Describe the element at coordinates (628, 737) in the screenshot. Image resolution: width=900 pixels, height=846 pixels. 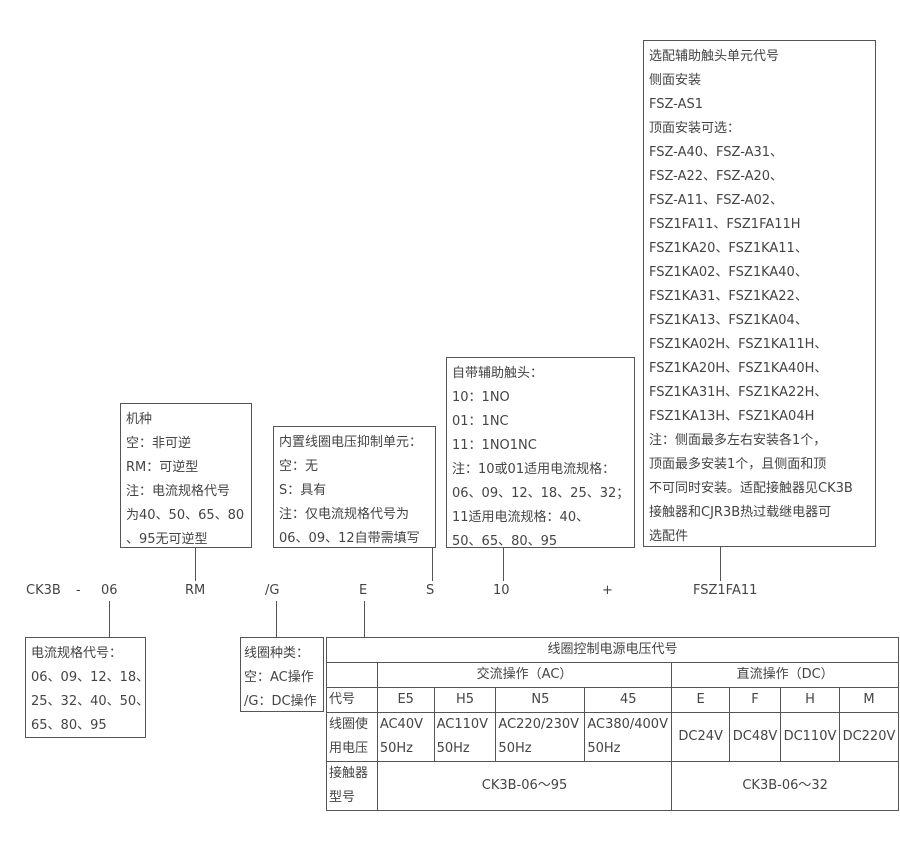
I see `ac-voltage-cell: AC380/400V 50Hz` at that location.